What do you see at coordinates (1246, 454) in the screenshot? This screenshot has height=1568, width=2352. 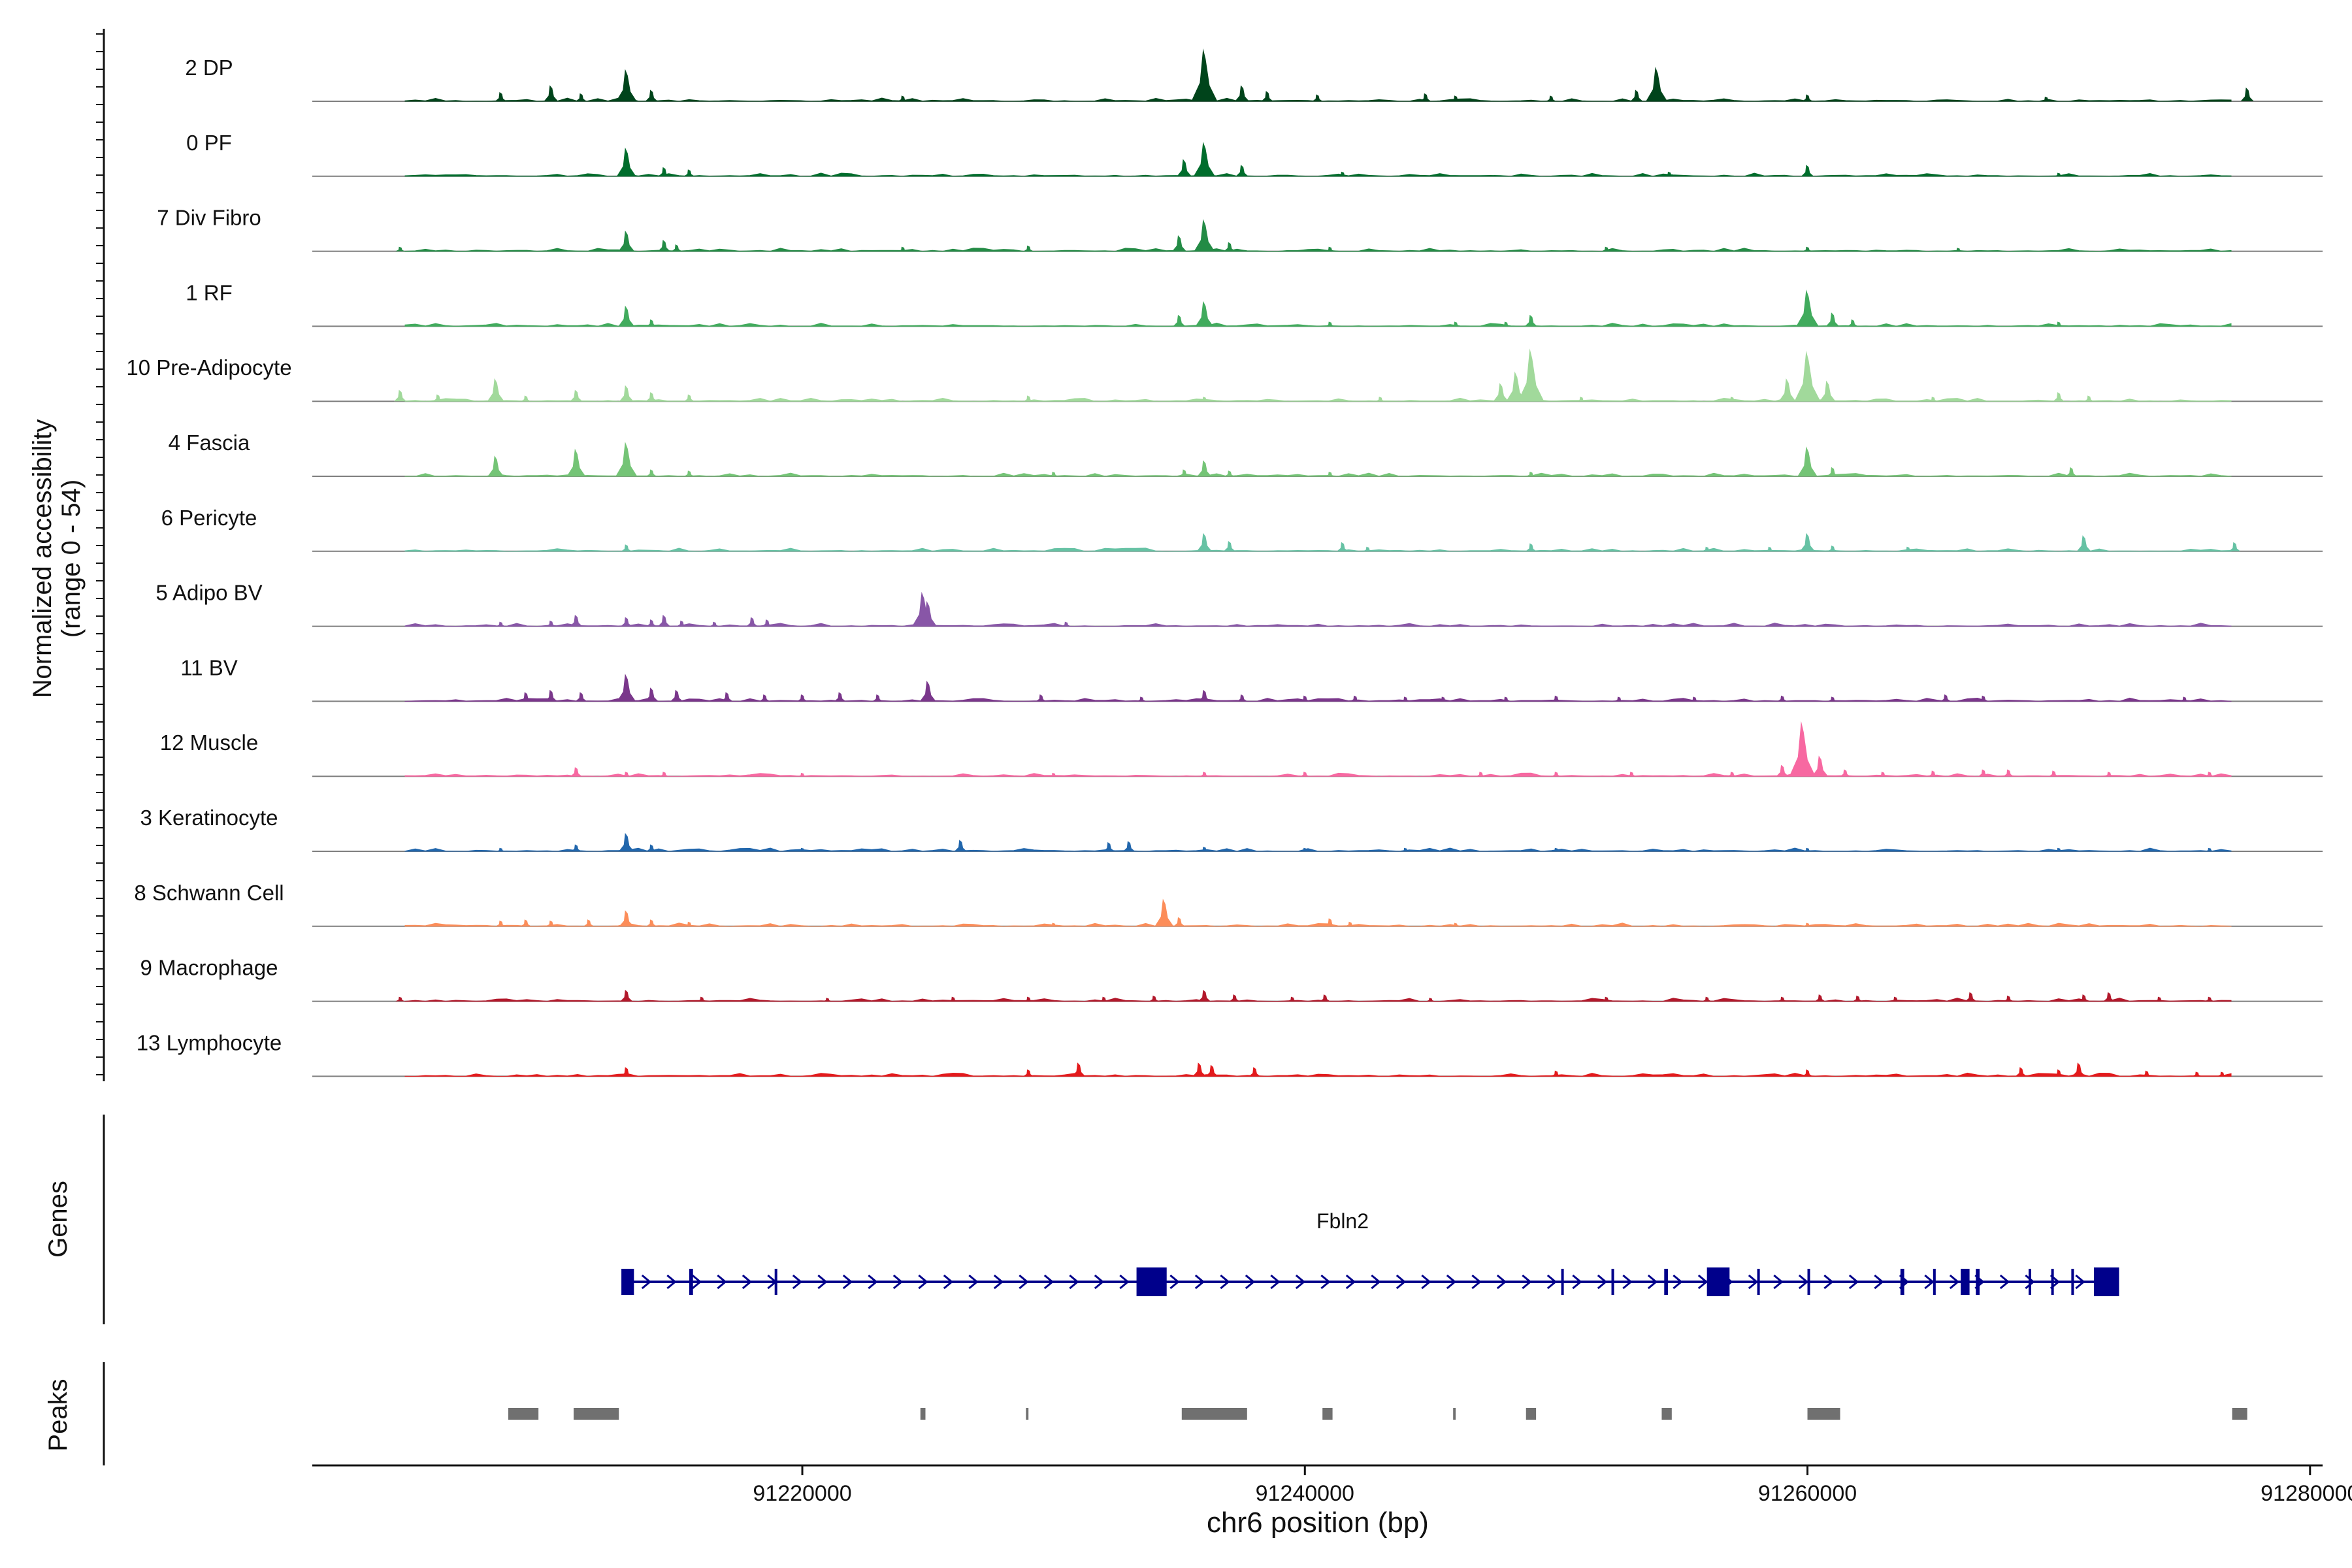 I see `track-4-fascia: 4 Fascia` at bounding box center [1246, 454].